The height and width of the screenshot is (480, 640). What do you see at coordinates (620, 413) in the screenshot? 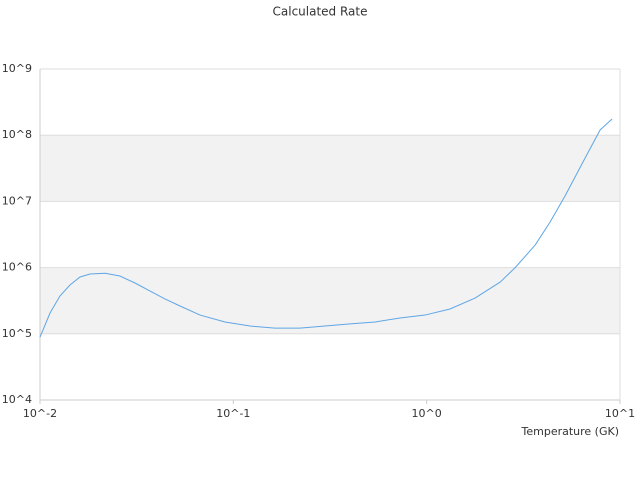
I see `x-tick-label: 10^1` at bounding box center [620, 413].